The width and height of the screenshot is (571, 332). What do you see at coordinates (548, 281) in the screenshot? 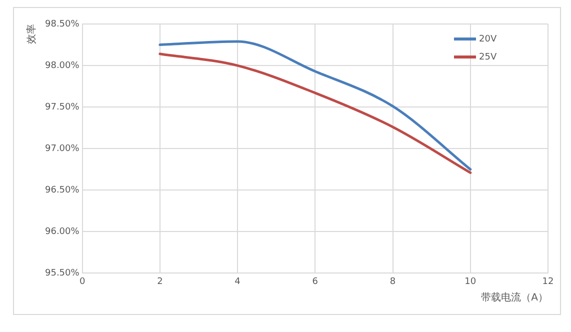
I see `x-tick-label: 12` at bounding box center [548, 281].